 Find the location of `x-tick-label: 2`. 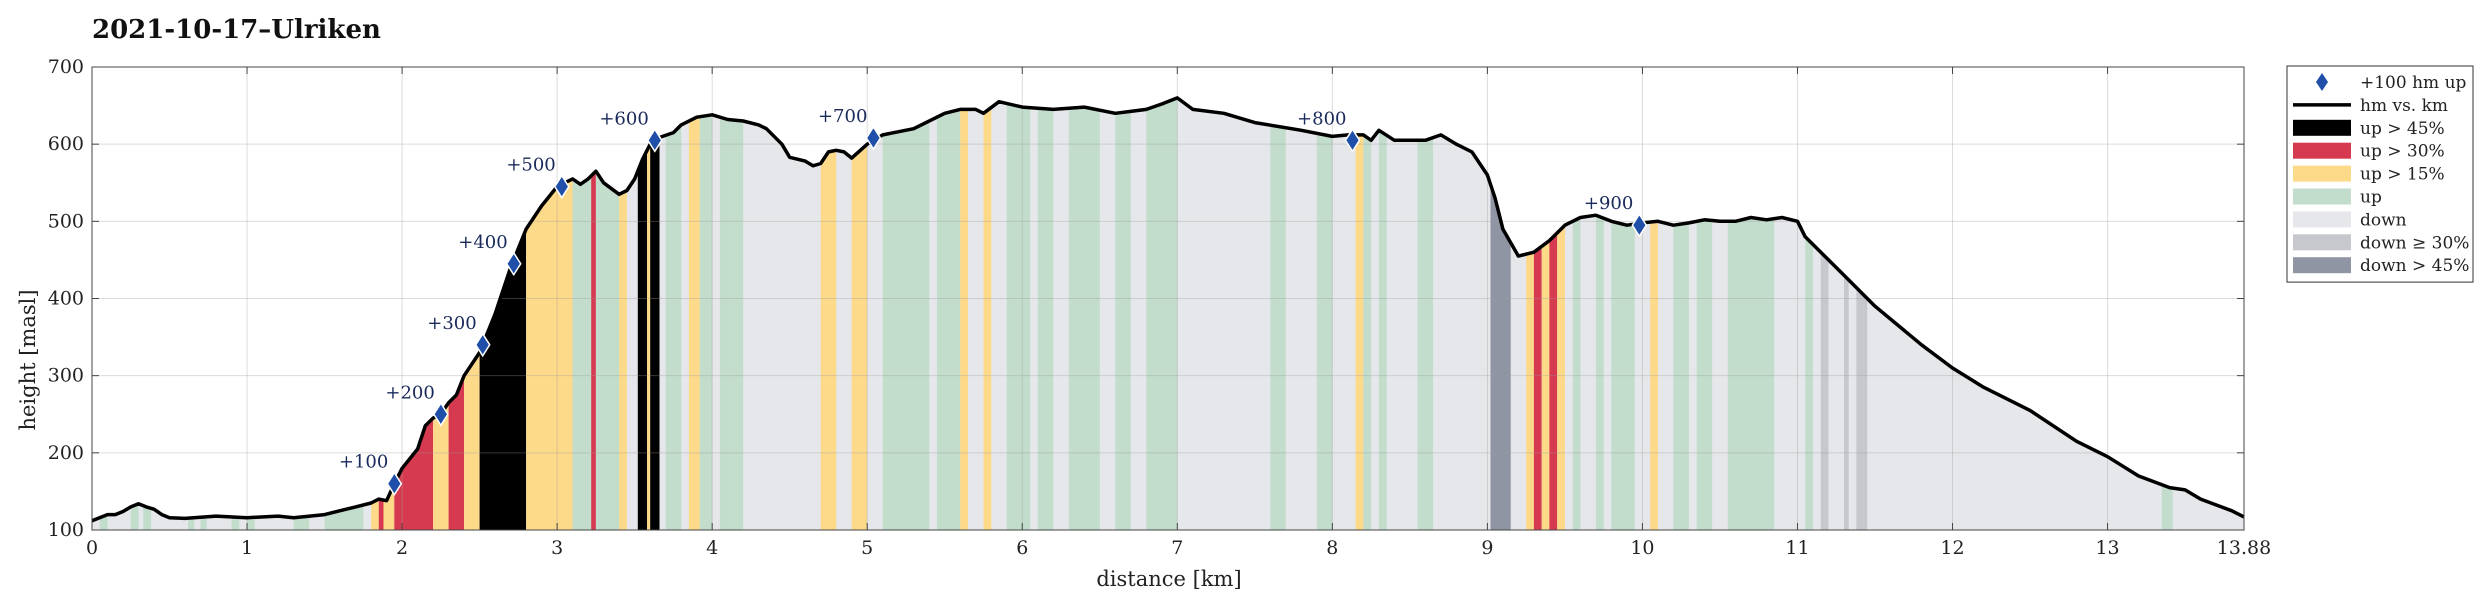

x-tick-label: 2 is located at coordinates (402, 548).